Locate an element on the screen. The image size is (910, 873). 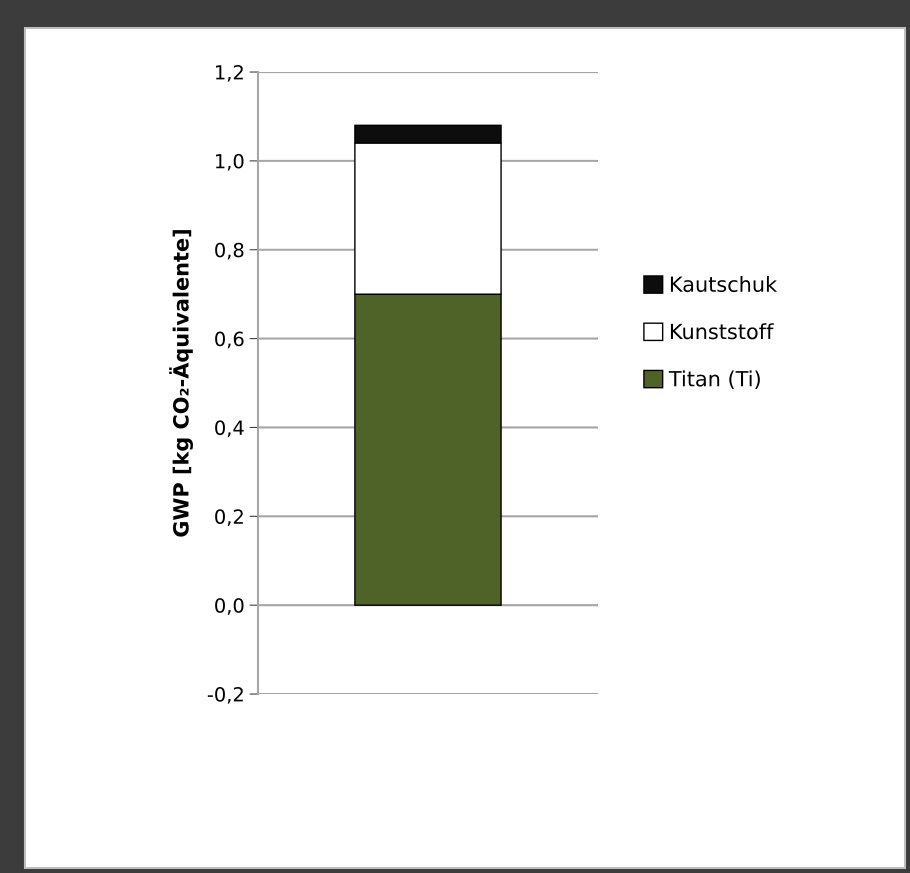
legend-label: Titan (Ti) is located at coordinates (714, 380).